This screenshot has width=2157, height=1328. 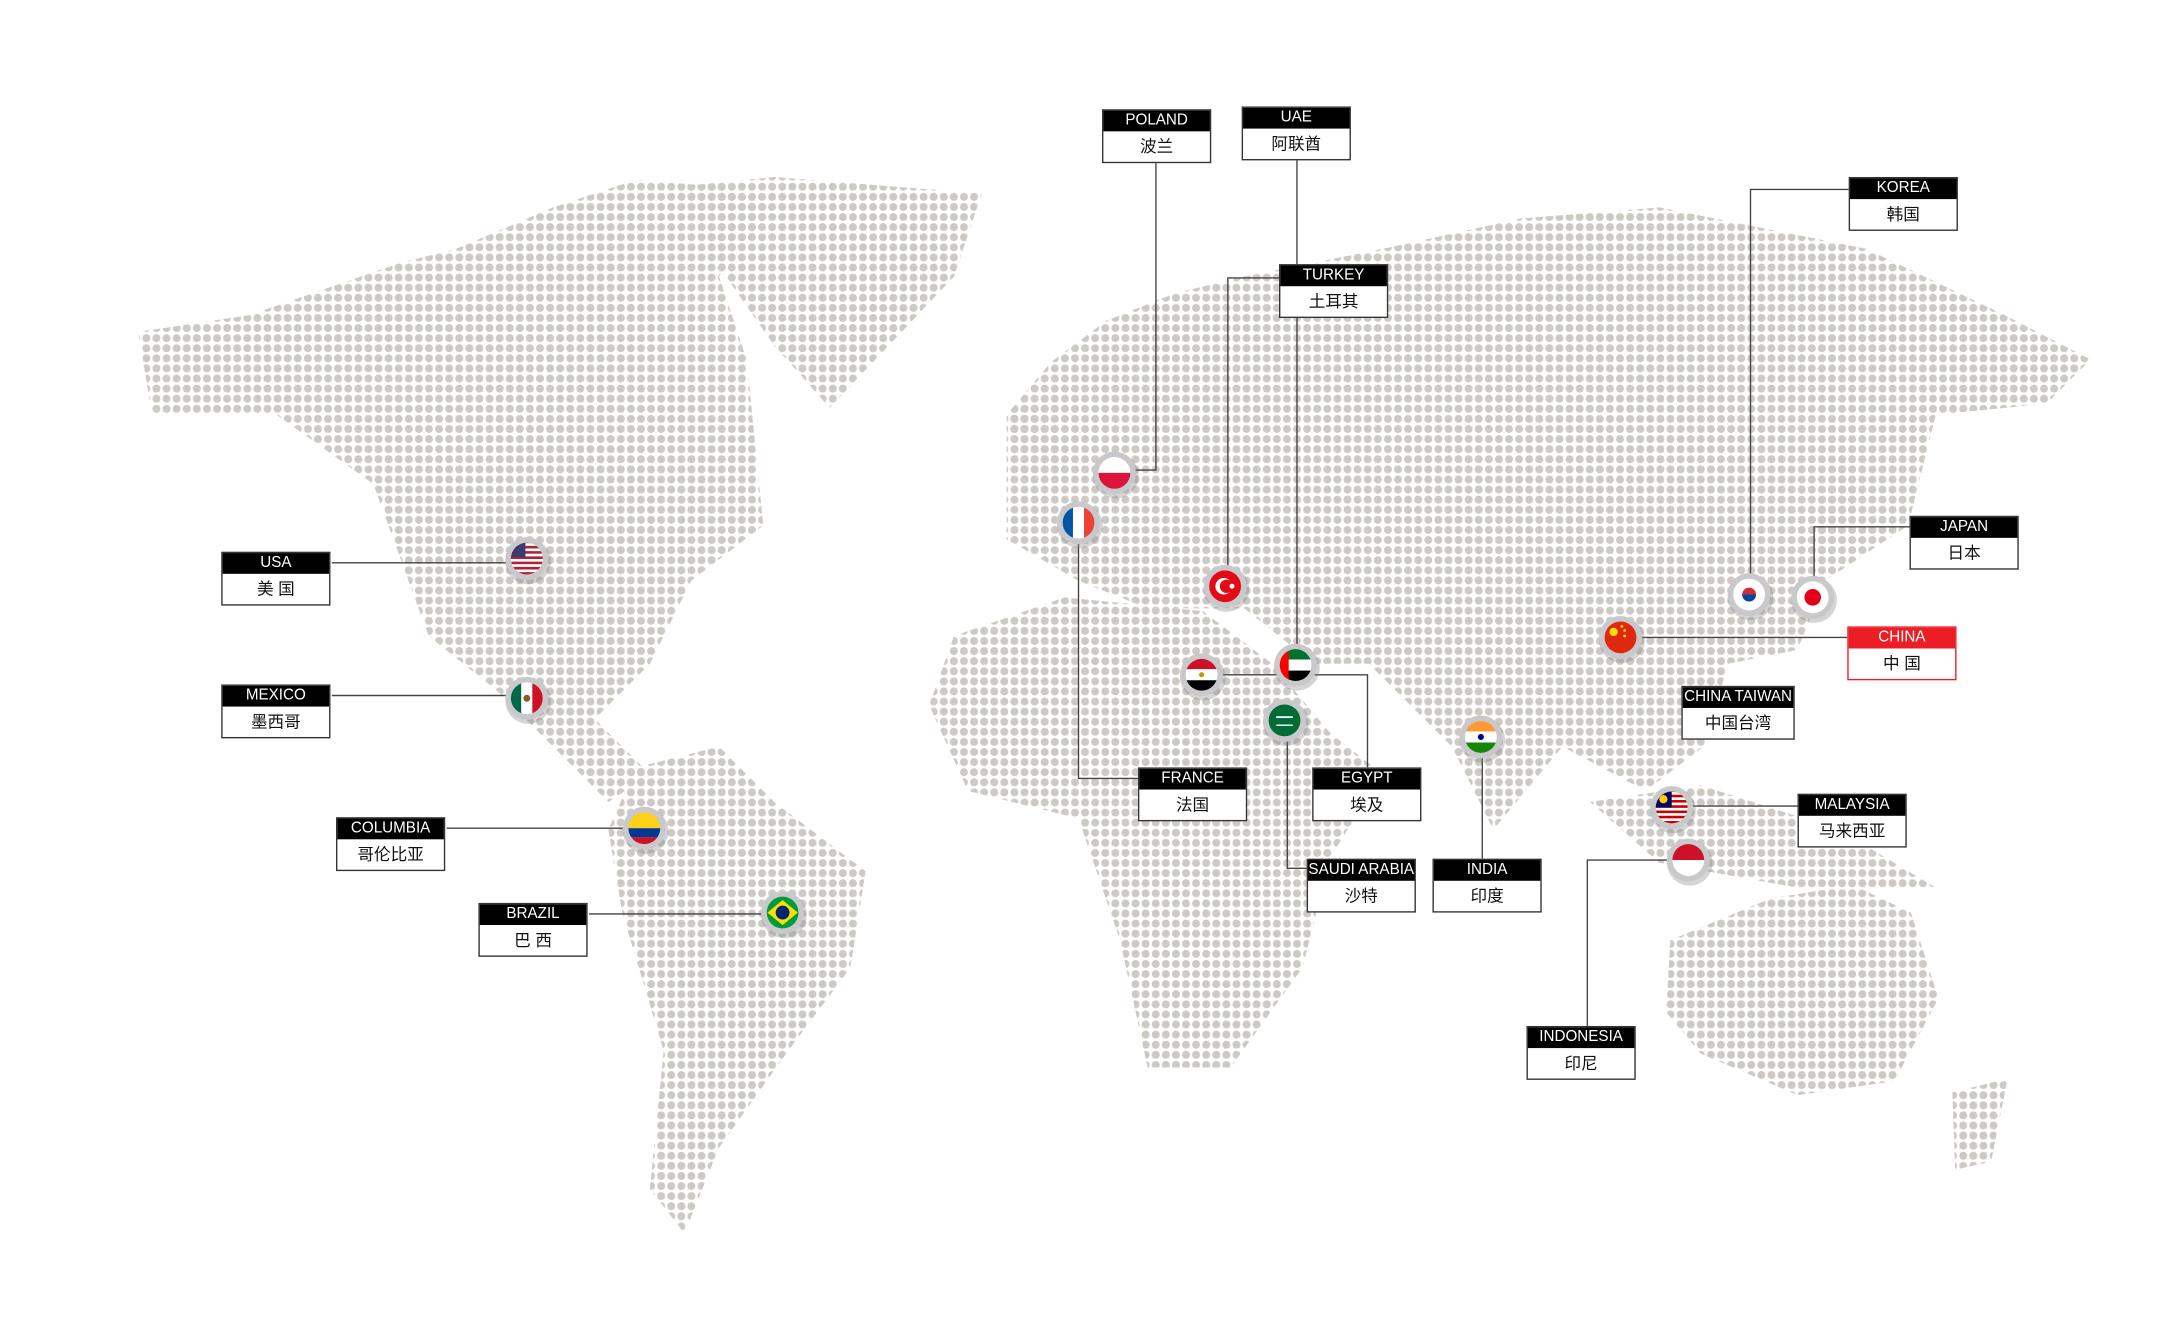 What do you see at coordinates (1157, 146) in the screenshot?
I see `label-chinese: 波兰` at bounding box center [1157, 146].